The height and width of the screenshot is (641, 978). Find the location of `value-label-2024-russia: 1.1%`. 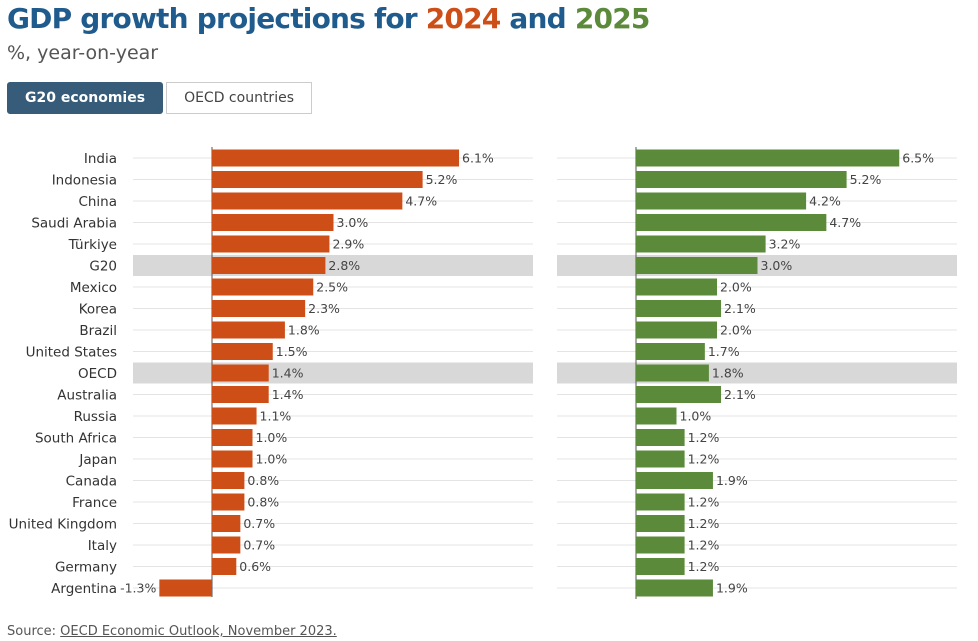

value-label-2024-russia: 1.1% is located at coordinates (276, 416).